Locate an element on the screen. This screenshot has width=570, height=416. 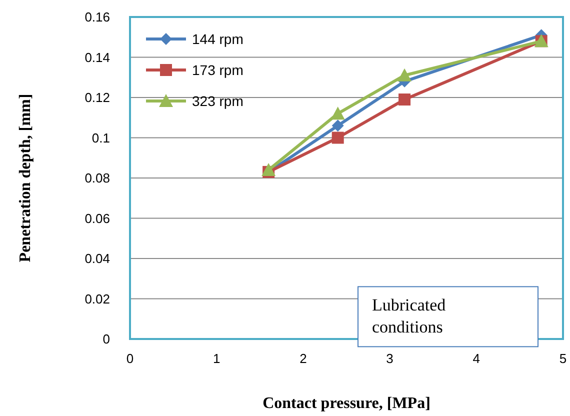
y-tick-label: 0.02 is located at coordinates (97, 298).